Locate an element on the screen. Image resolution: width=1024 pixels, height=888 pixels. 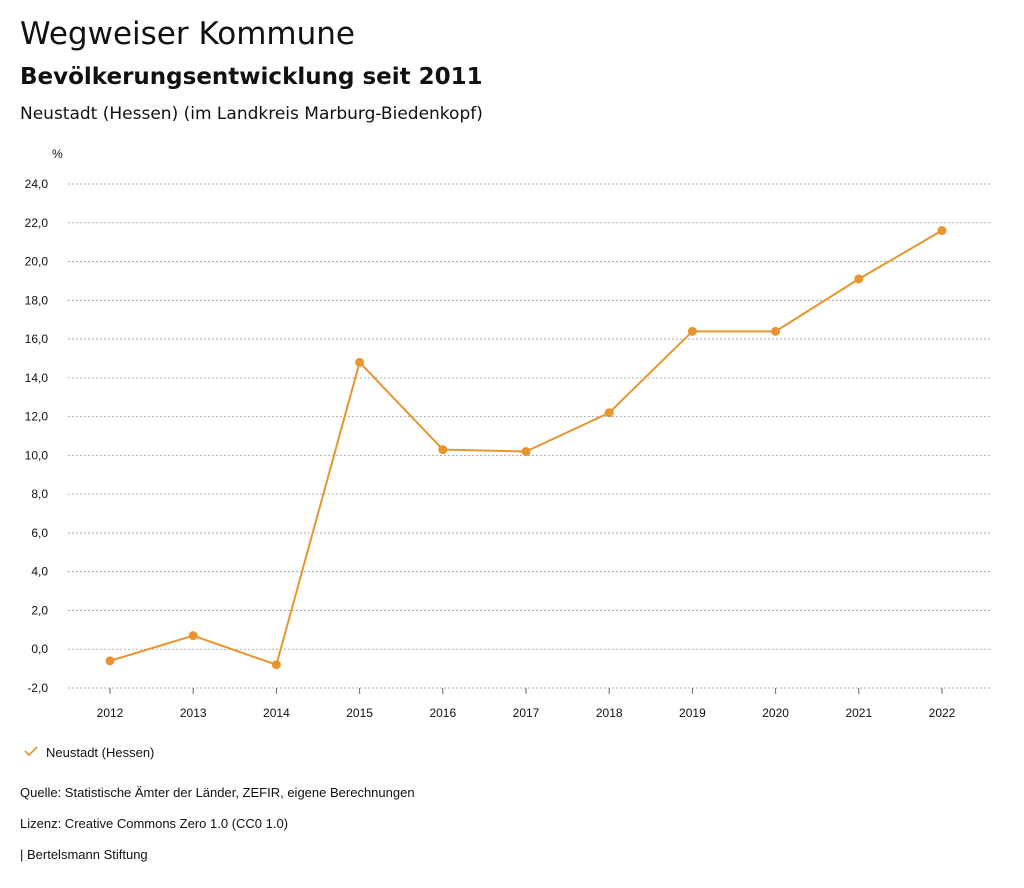
legend: Neustadt (Hessen) is located at coordinates (89, 752).